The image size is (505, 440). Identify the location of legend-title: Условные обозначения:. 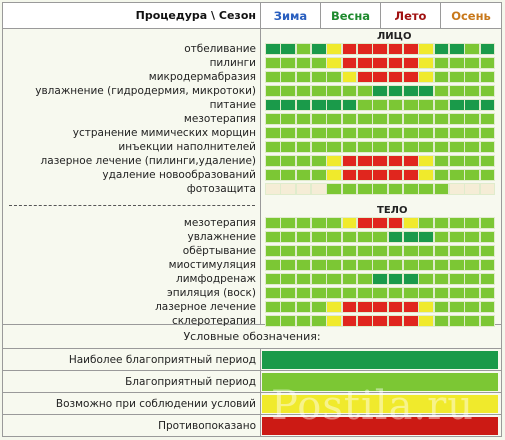
(252, 337).